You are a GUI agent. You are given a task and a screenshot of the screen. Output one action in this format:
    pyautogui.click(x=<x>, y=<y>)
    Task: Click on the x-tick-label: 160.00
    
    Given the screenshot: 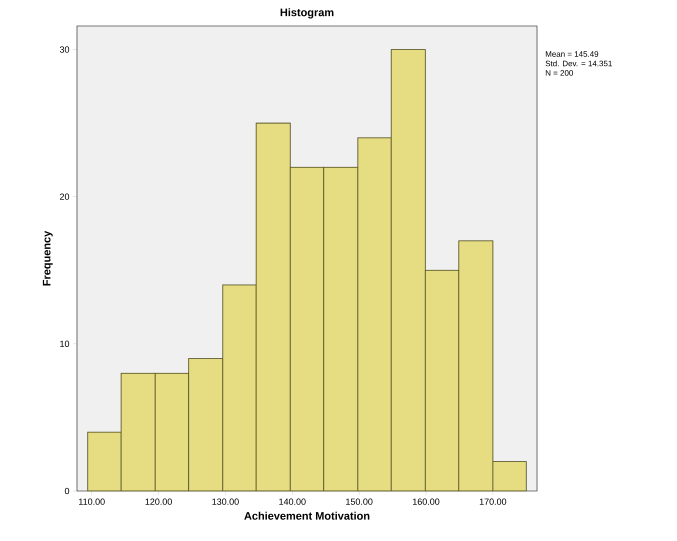 What is the action you would take?
    pyautogui.click(x=426, y=501)
    